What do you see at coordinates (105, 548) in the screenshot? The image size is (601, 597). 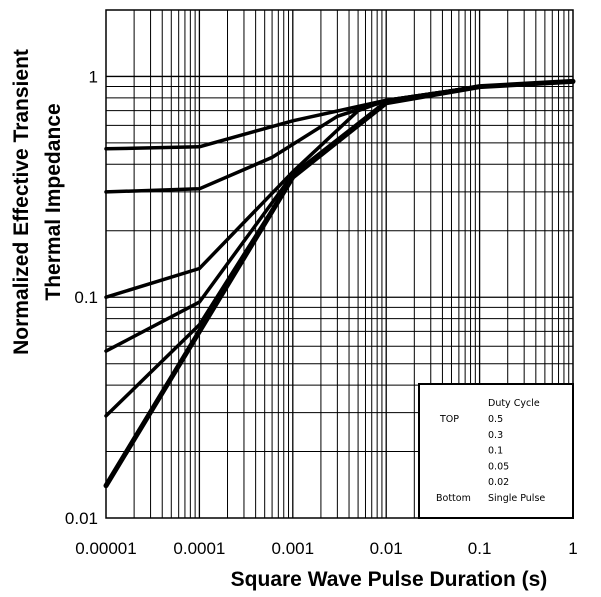 I see `x-tick-label: 0.00001` at bounding box center [105, 548].